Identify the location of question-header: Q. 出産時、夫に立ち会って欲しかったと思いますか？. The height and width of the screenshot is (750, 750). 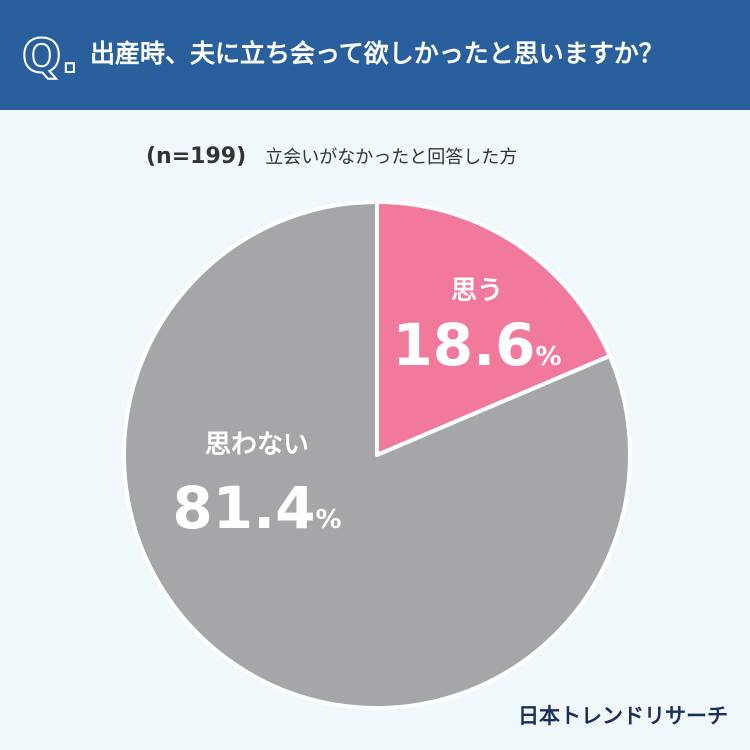
(375, 55).